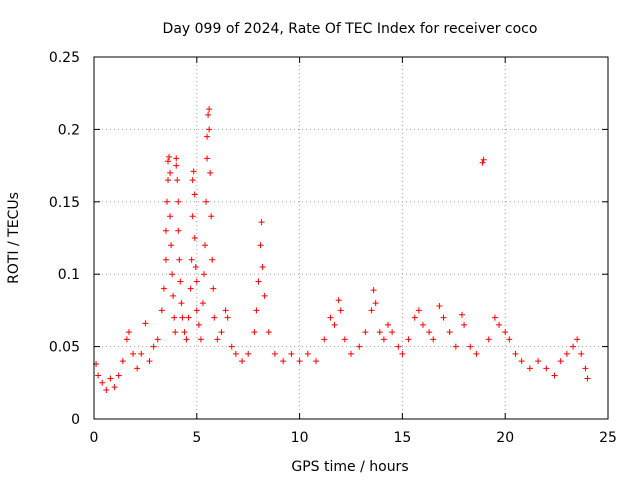  Describe the element at coordinates (64, 203) in the screenshot. I see `y-tick-label: 0.15` at that location.